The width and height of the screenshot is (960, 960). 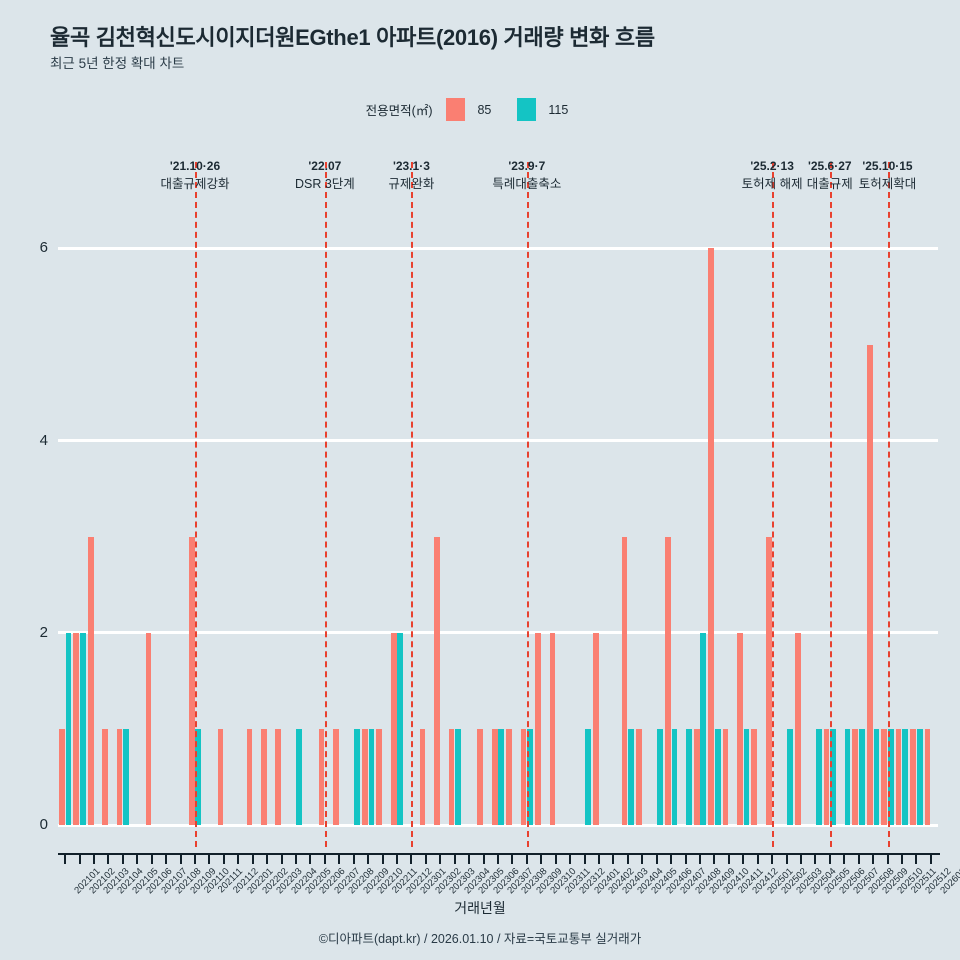 I want to click on chart-legend: 전용면적(㎡) 85 115, so click(x=480, y=109).